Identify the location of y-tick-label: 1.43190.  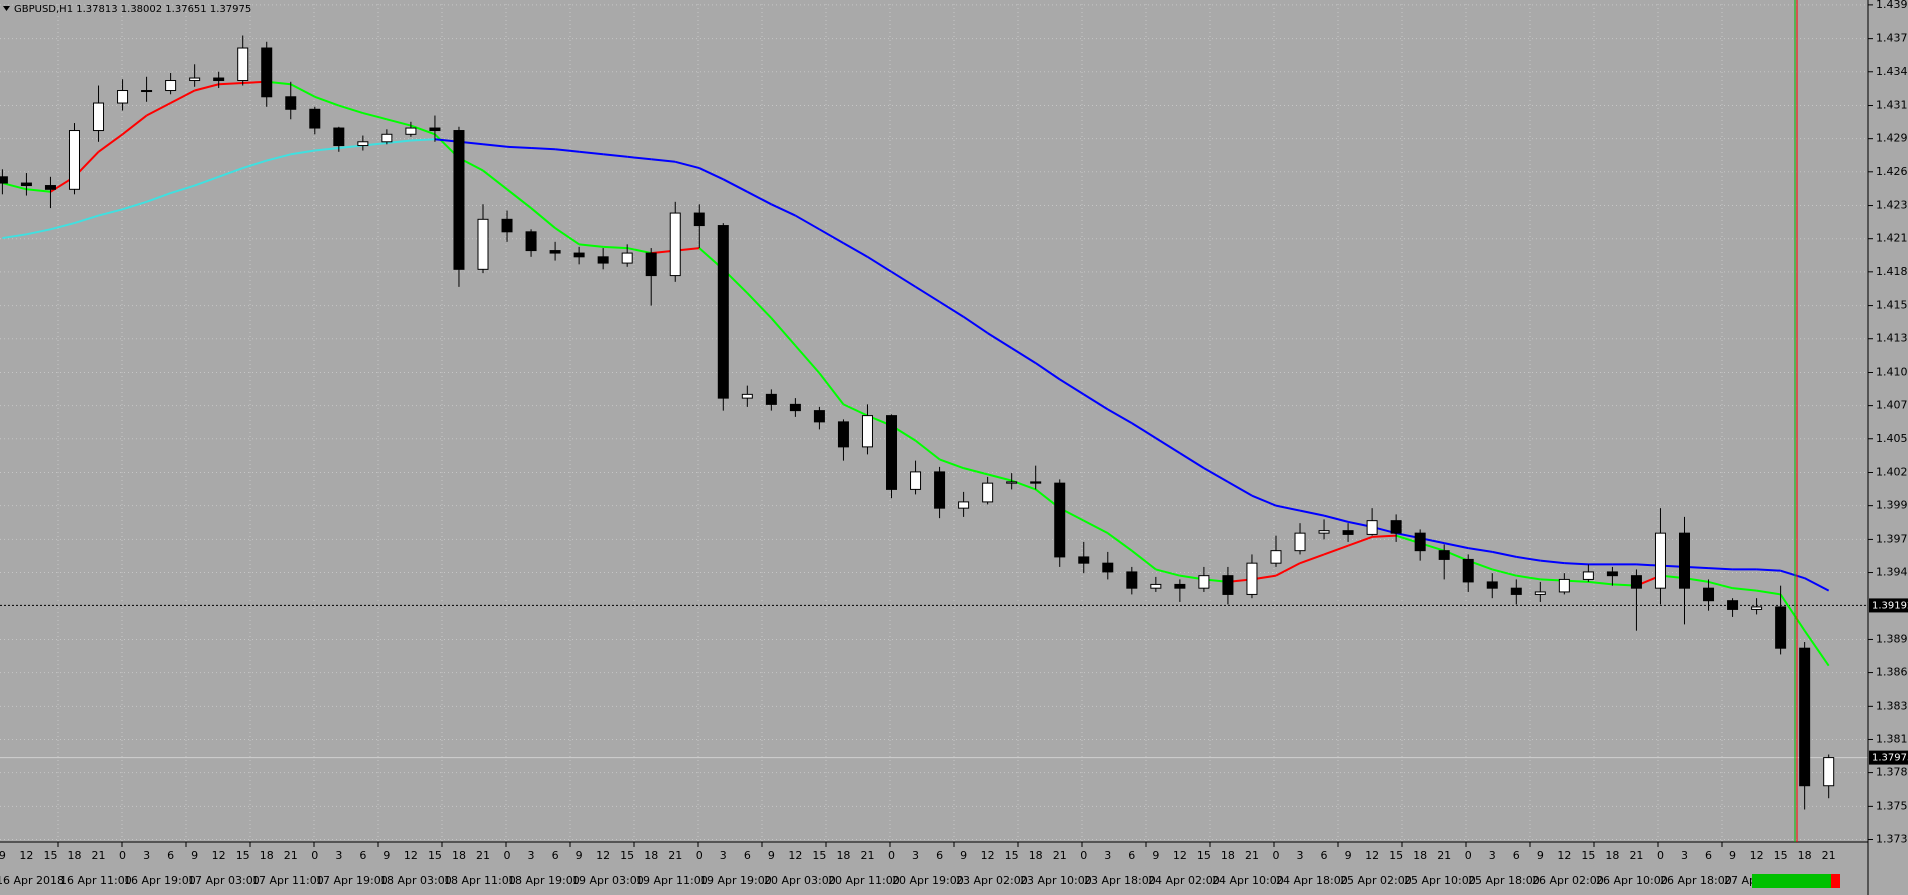
(1892, 105).